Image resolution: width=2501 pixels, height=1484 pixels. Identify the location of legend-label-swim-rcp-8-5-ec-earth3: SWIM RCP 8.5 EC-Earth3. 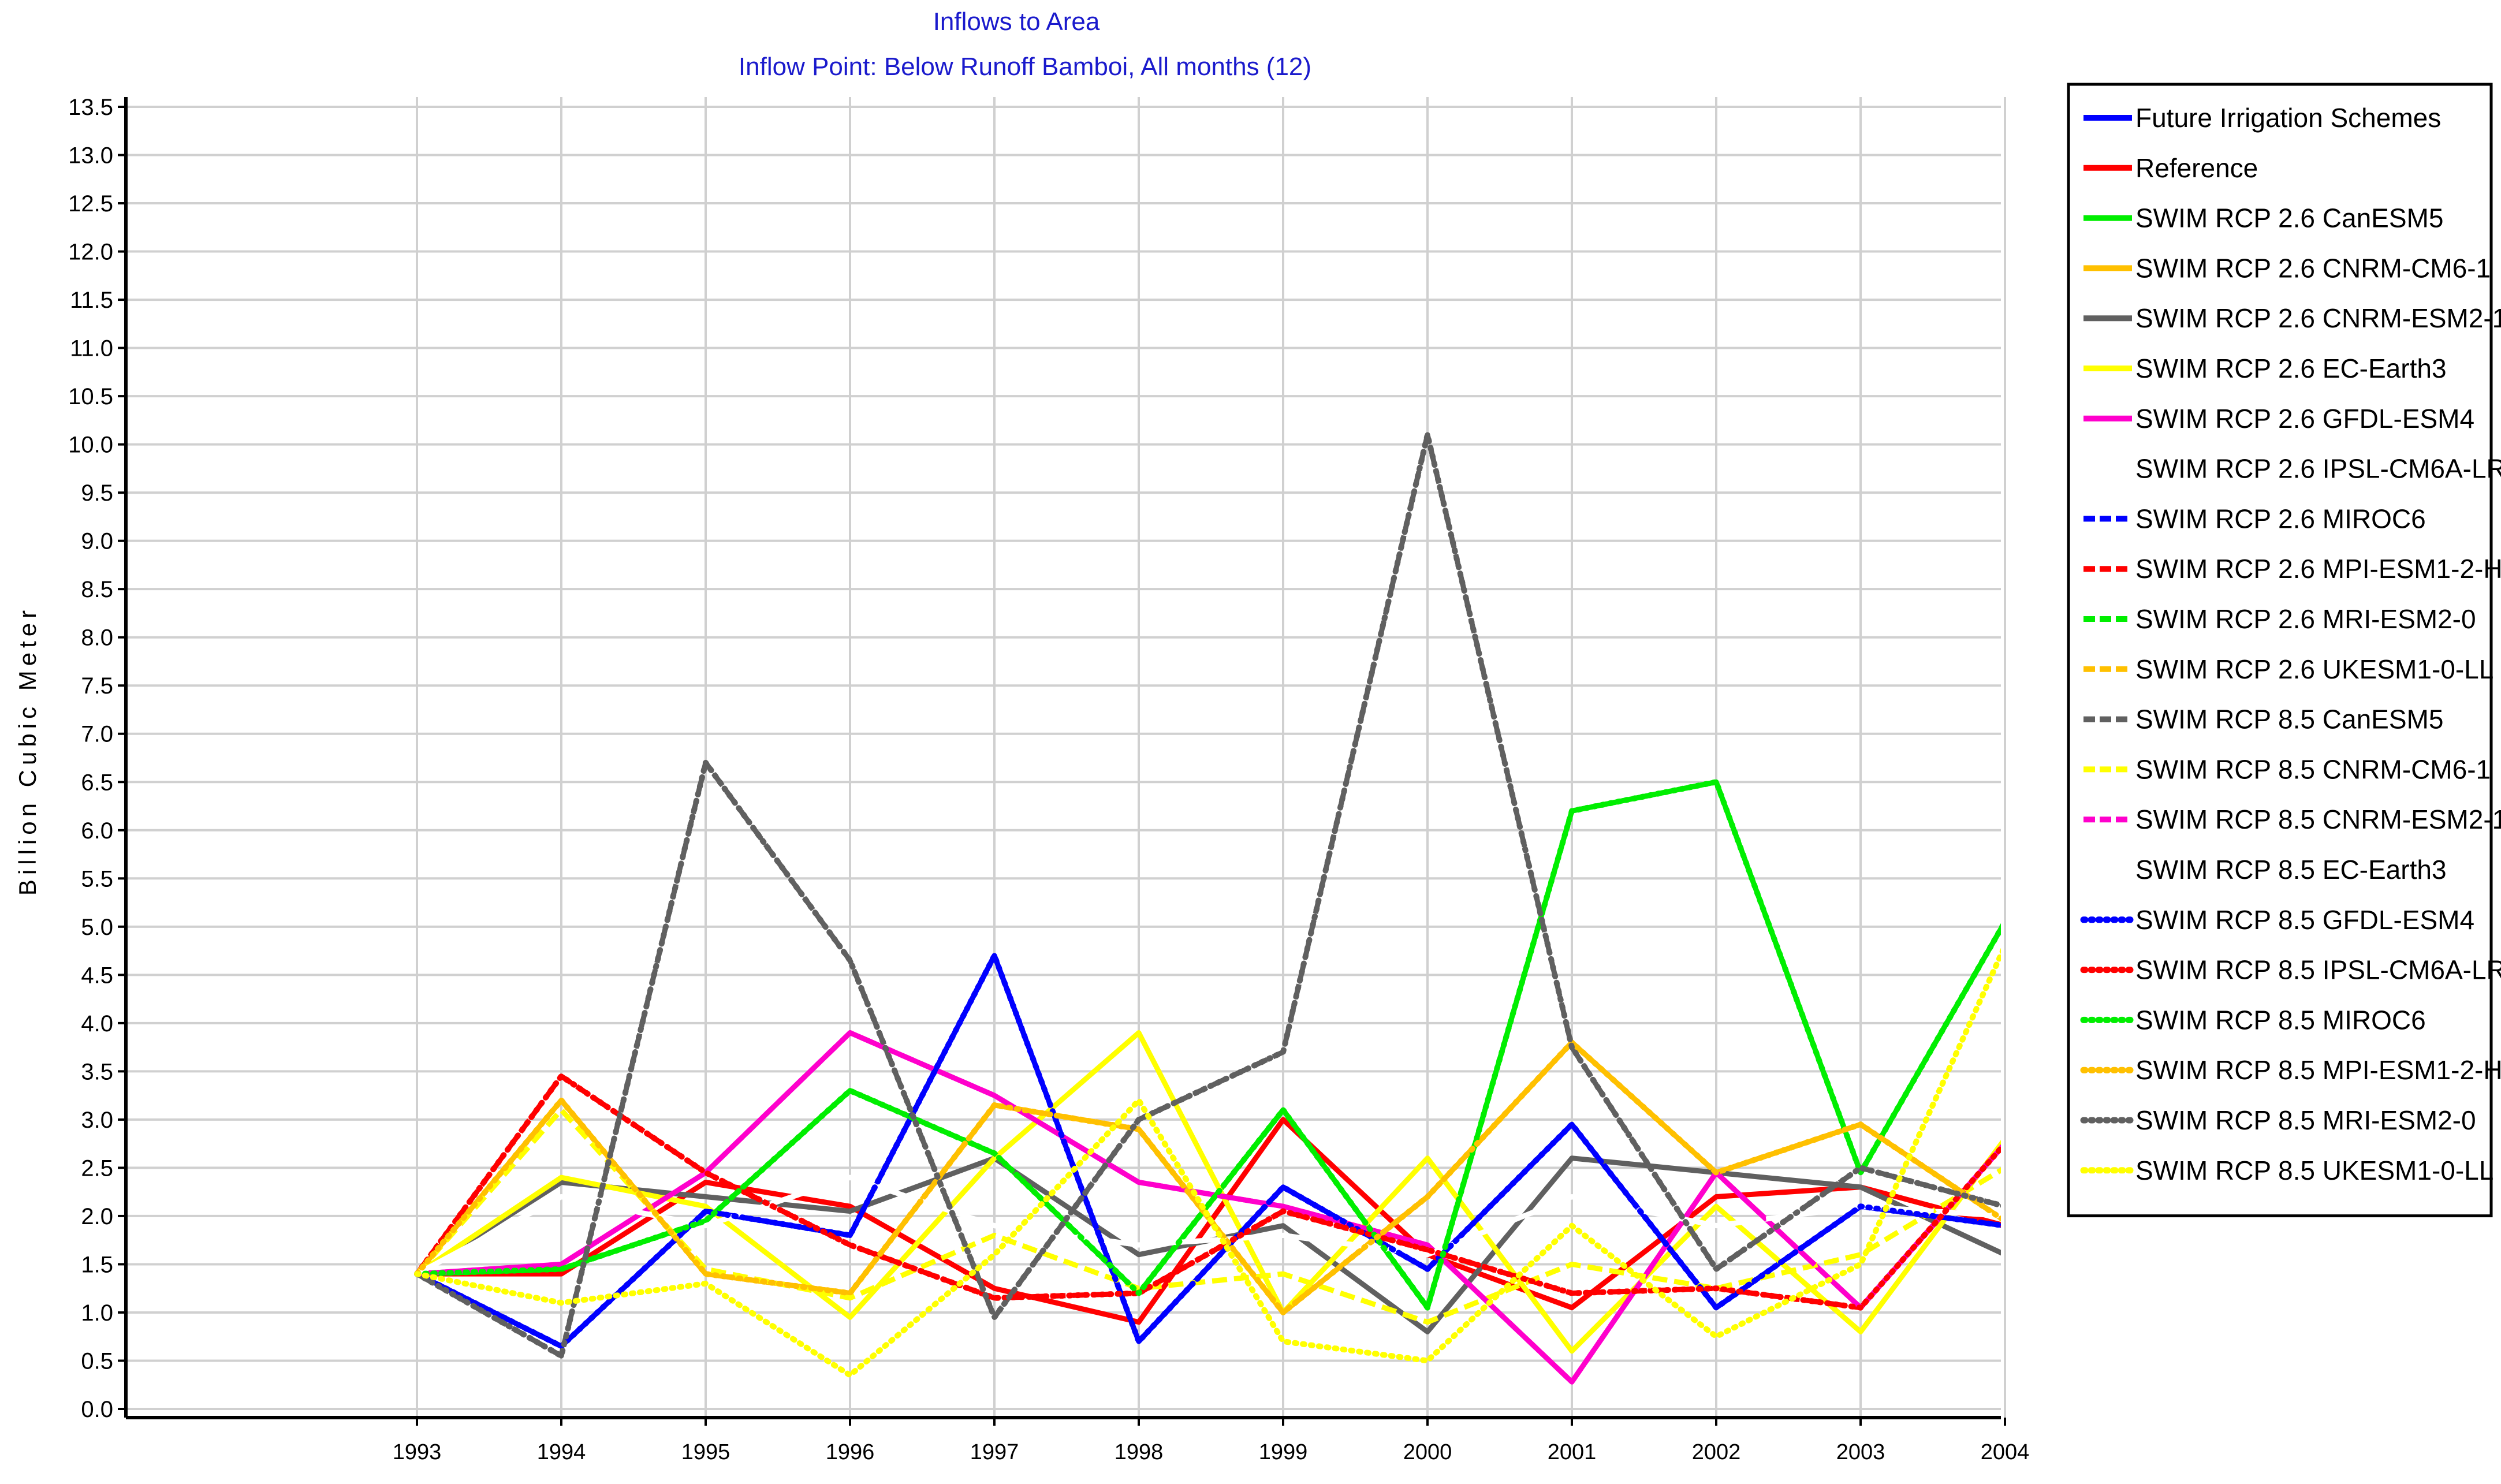
(2291, 870).